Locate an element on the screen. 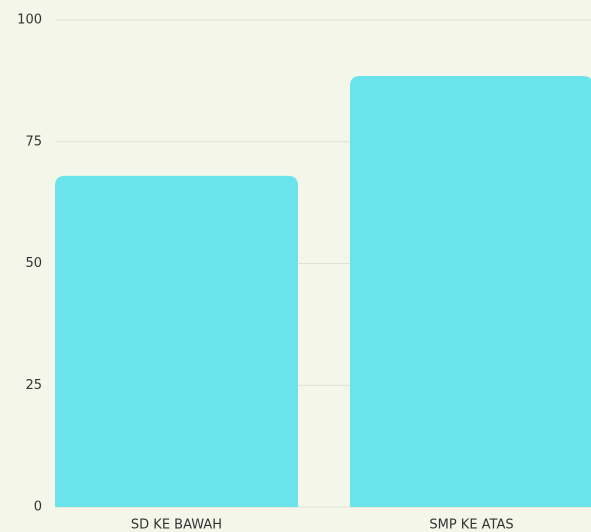  y-tick-label: 0 is located at coordinates (38, 507).